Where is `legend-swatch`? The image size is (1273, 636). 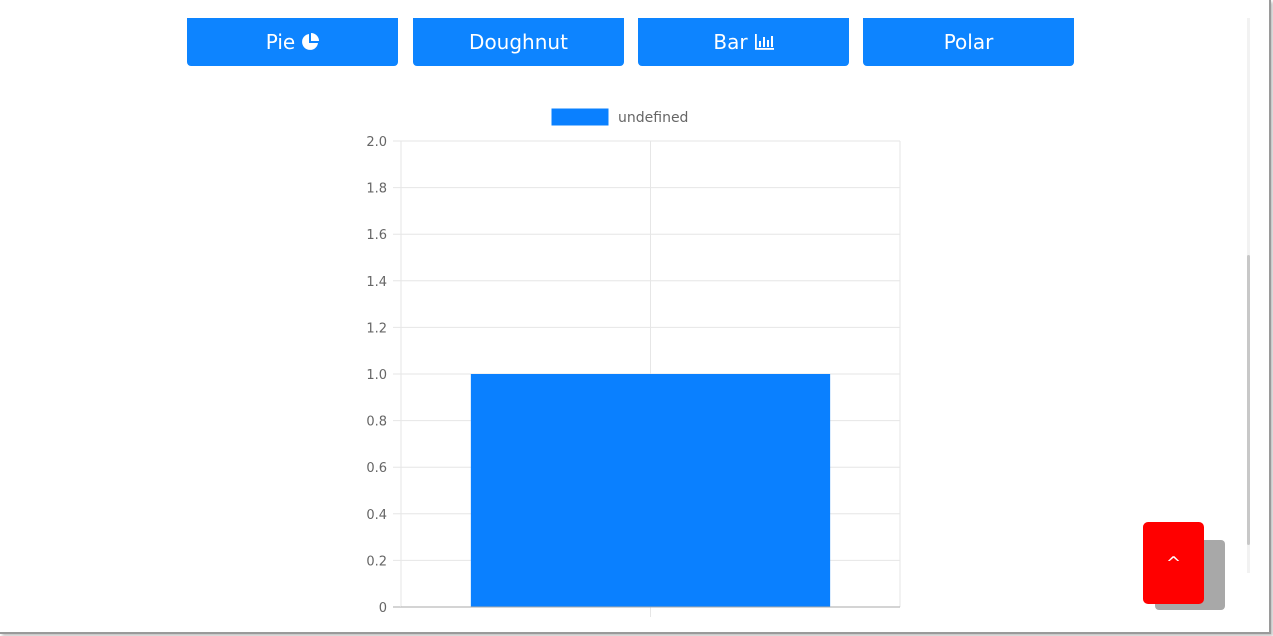
legend-swatch is located at coordinates (580, 117).